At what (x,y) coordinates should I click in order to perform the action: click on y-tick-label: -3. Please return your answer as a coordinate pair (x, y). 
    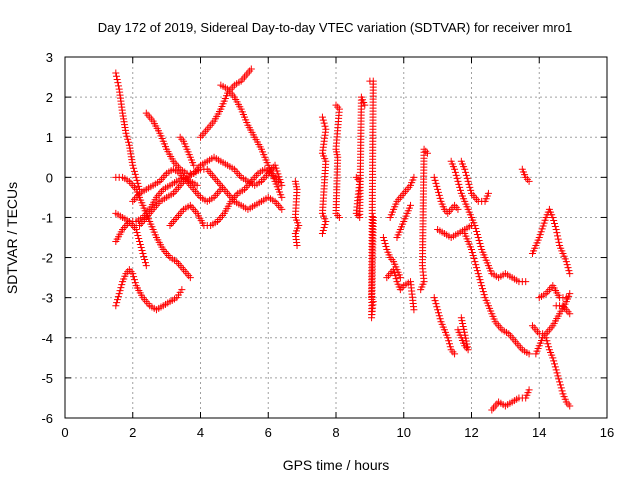
    Looking at the image, I should click on (47, 298).